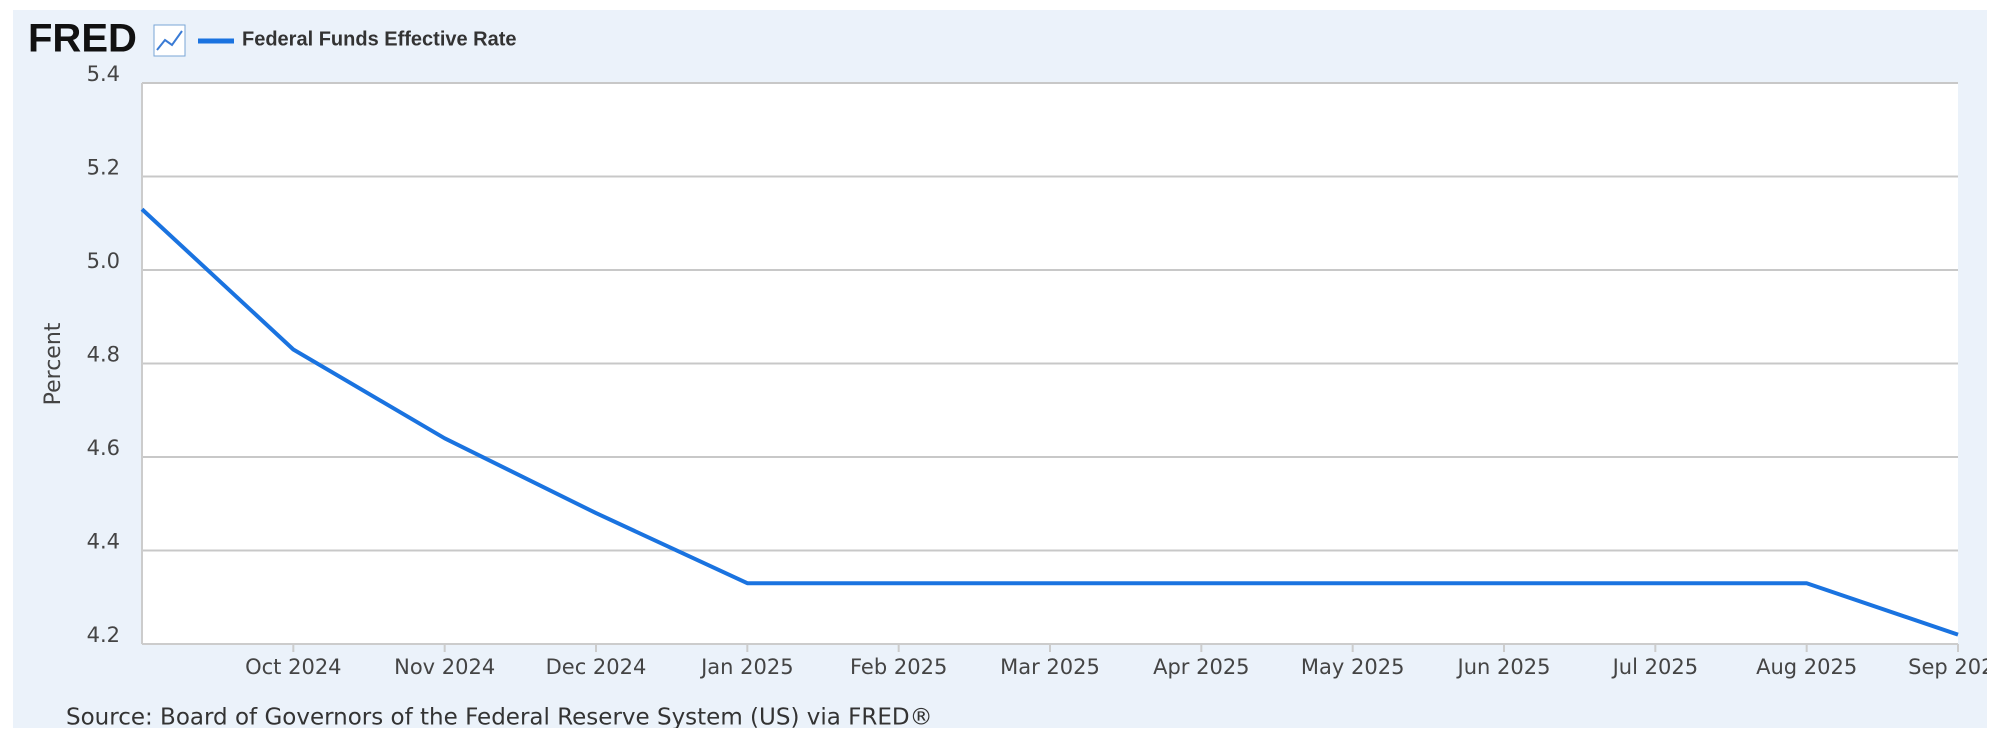 Image resolution: width=2000 pixels, height=732 pixels. I want to click on x-tick-label: Apr 2025, so click(1201, 667).